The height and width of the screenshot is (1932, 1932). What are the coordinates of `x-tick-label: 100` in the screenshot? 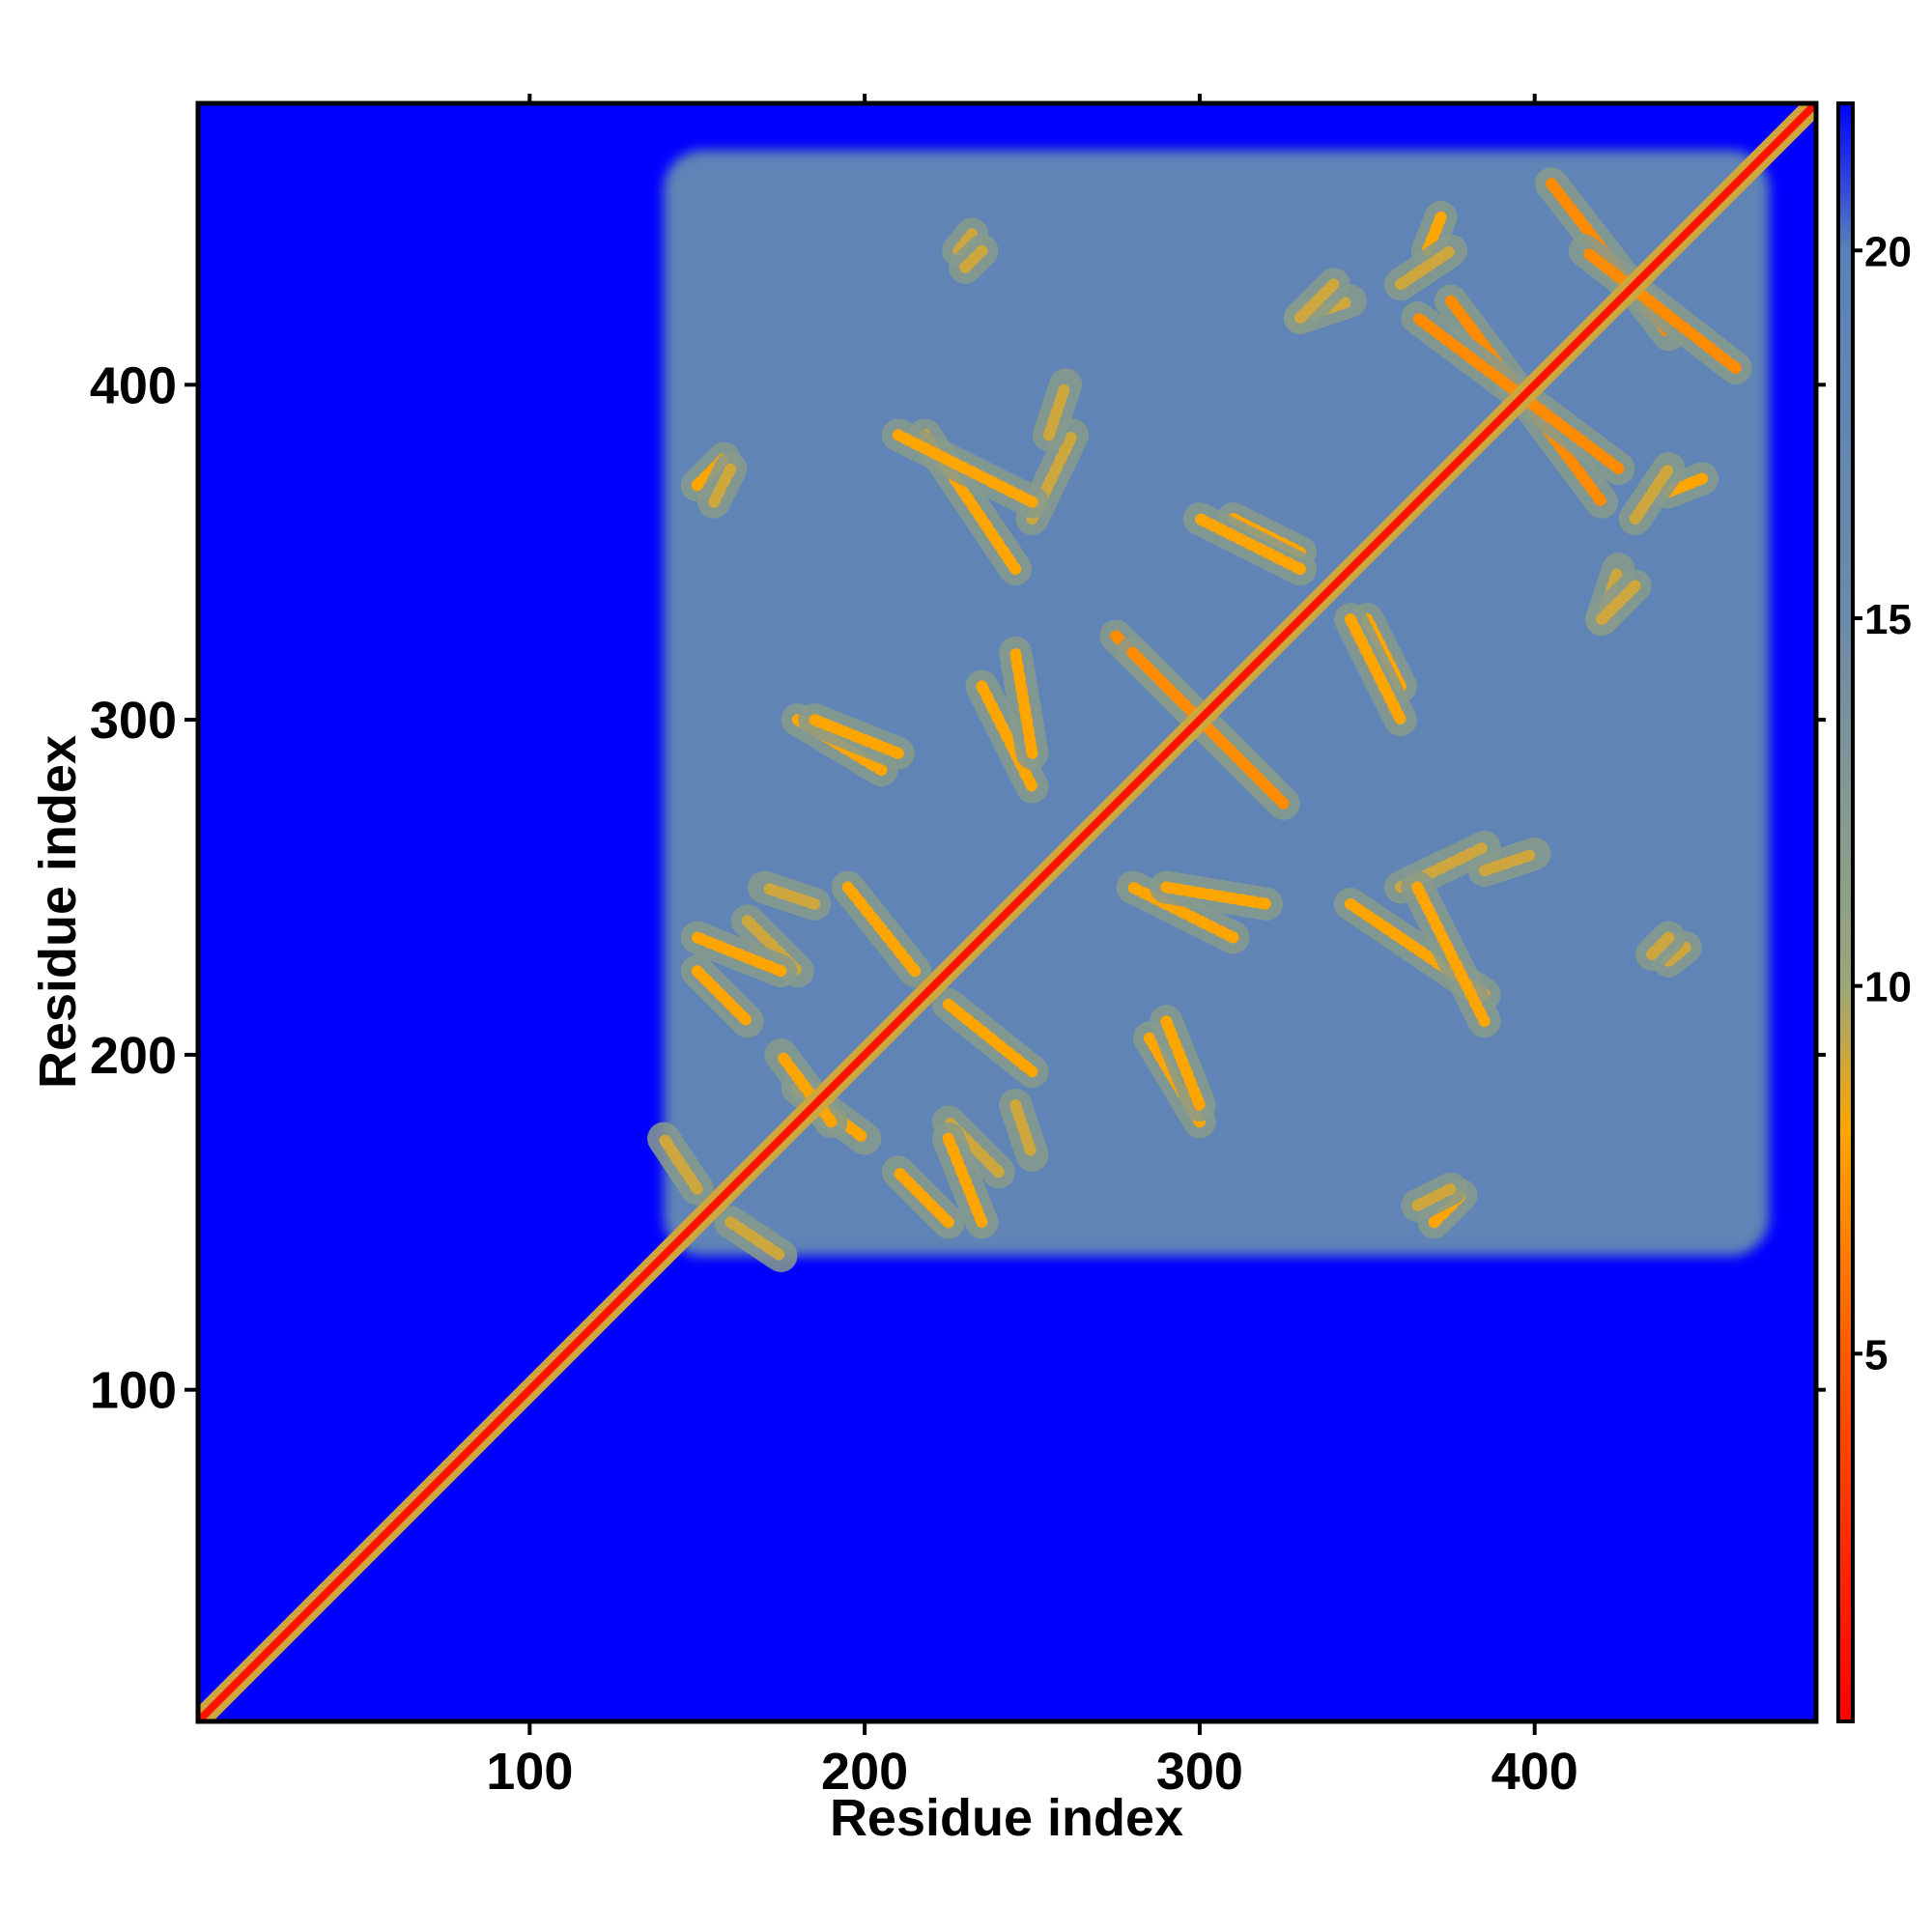 It's located at (529, 1772).